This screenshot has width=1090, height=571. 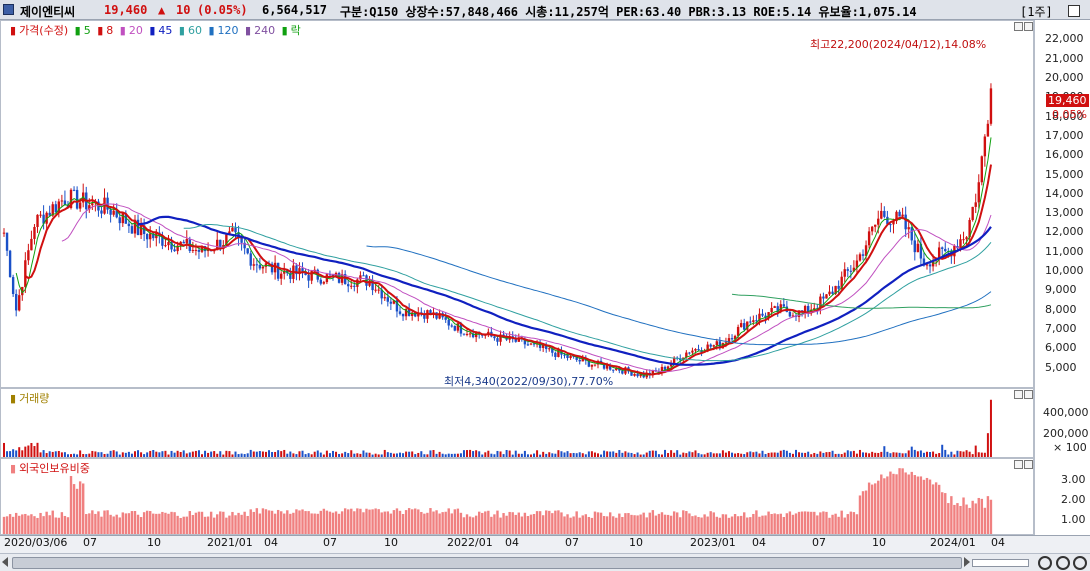 What do you see at coordinates (967, 562) in the screenshot?
I see `scroll-right-arrow` at bounding box center [967, 562].